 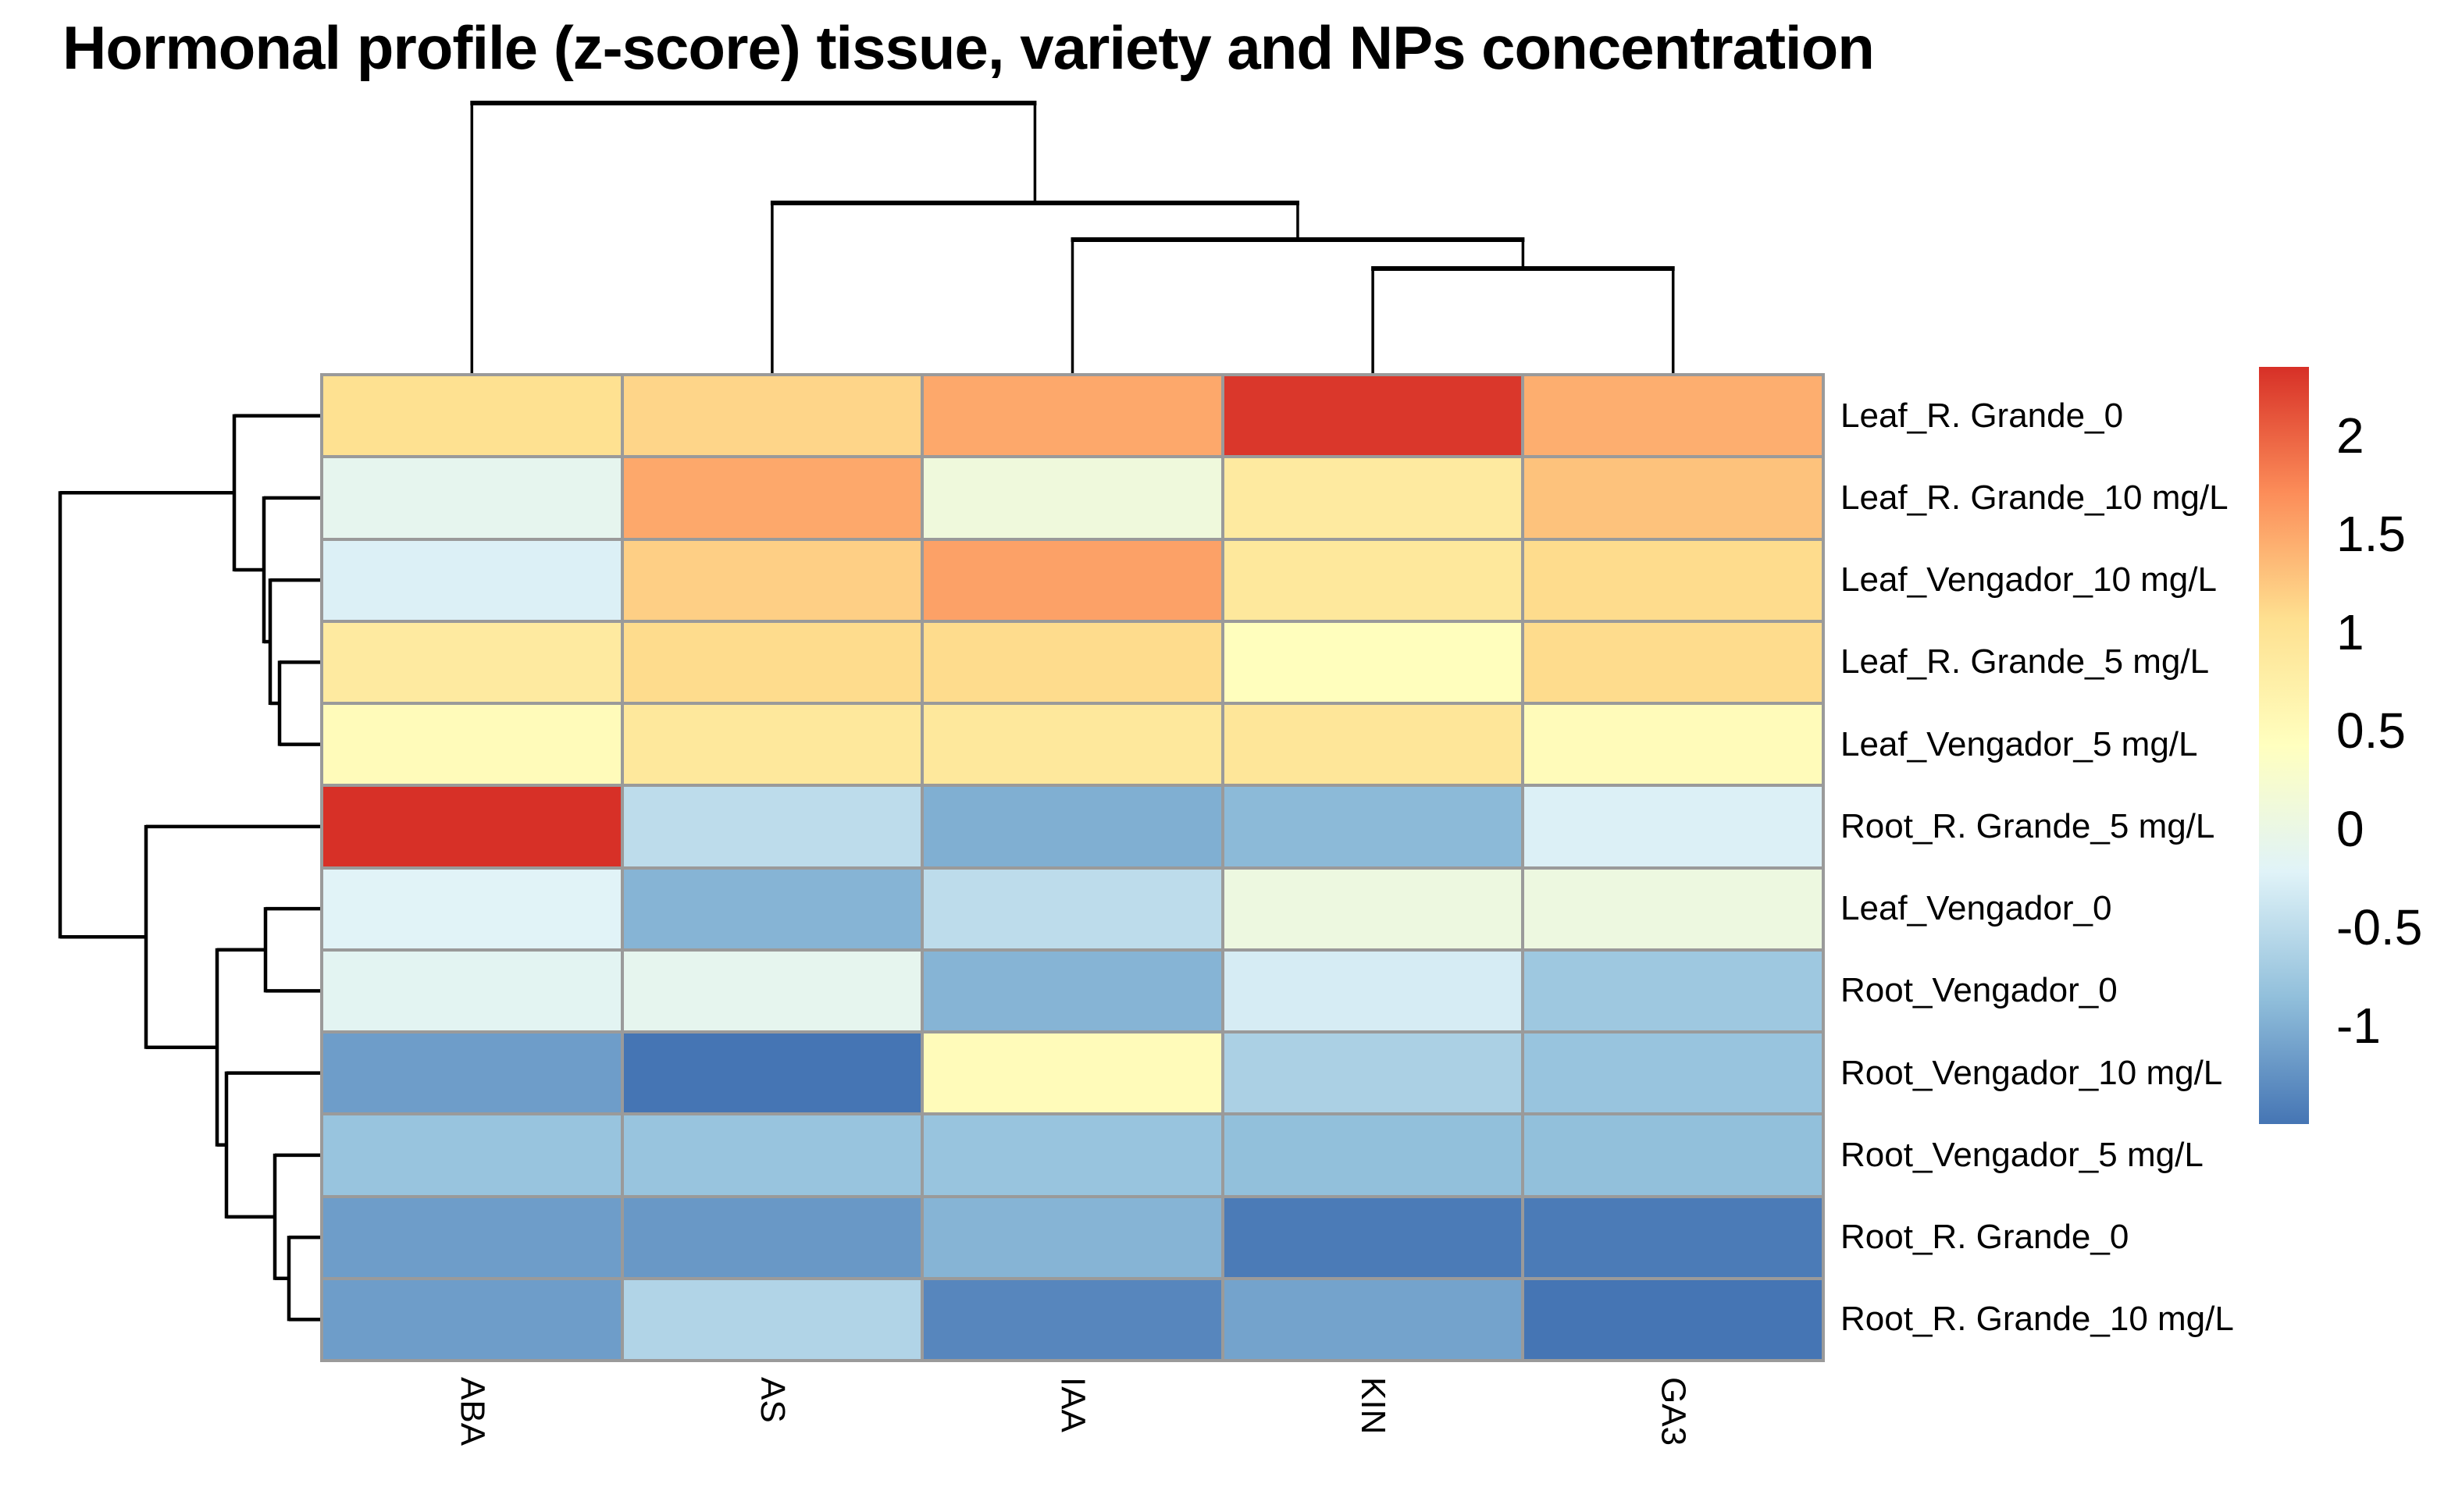 I want to click on row-label: Leaf_Vengador_5 mg/L, so click(x=2019, y=743).